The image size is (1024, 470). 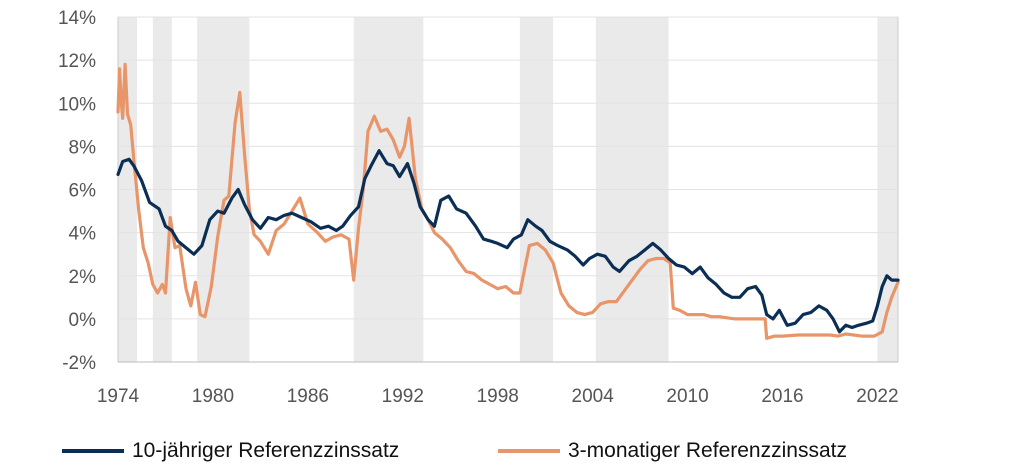 I want to click on y-tick-label: 8%, so click(x=83, y=147).